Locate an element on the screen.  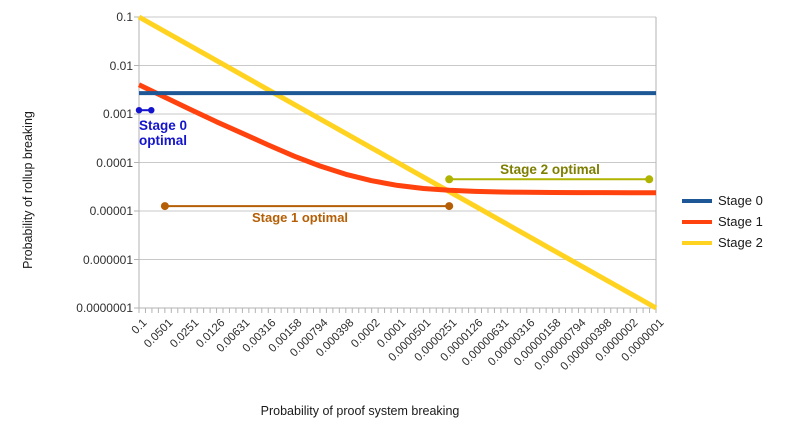
y-tick-label: 0.1 is located at coordinates (124, 17).